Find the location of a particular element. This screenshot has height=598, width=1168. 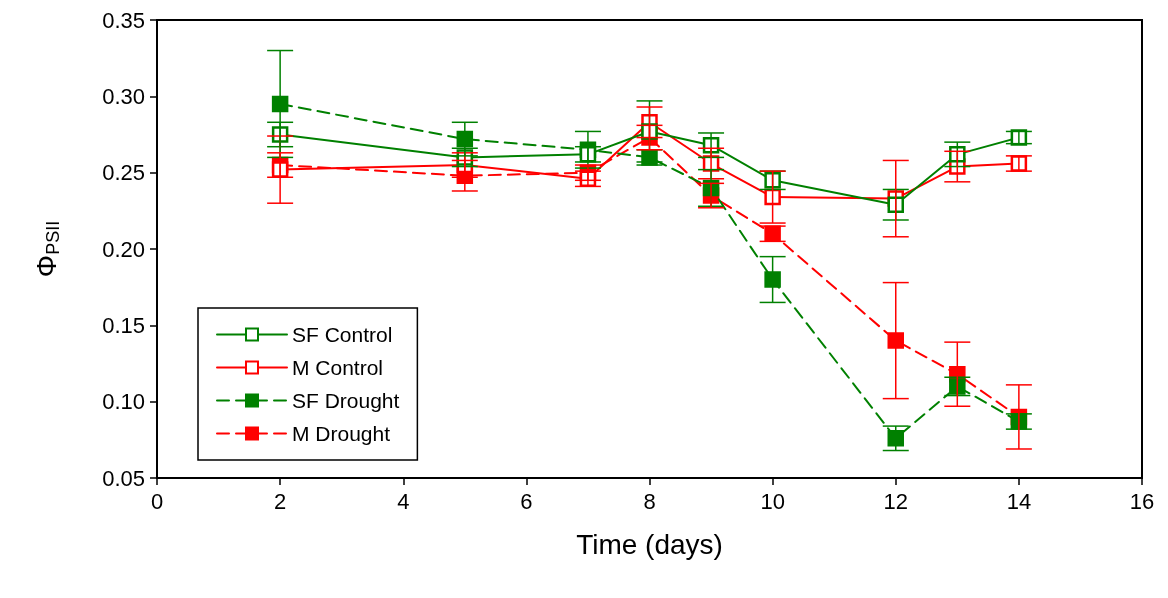

y-tick-label: 0.05 is located at coordinates (123, 478).